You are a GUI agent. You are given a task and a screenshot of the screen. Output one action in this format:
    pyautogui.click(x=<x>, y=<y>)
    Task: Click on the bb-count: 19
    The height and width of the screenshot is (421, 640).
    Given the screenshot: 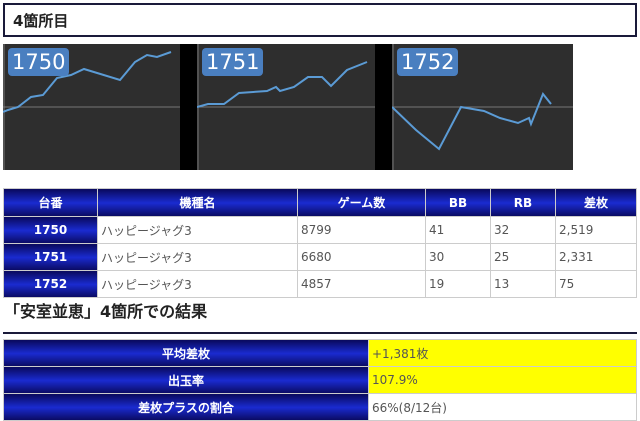 What is the action you would take?
    pyautogui.click(x=458, y=284)
    